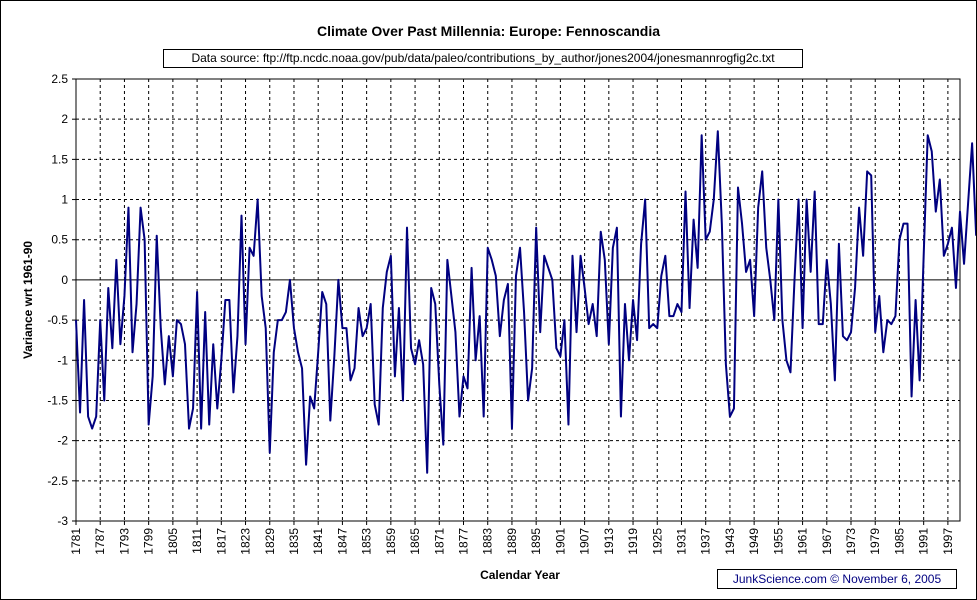 Image resolution: width=977 pixels, height=600 pixels. I want to click on x-tick-label: 1931, so click(681, 541).